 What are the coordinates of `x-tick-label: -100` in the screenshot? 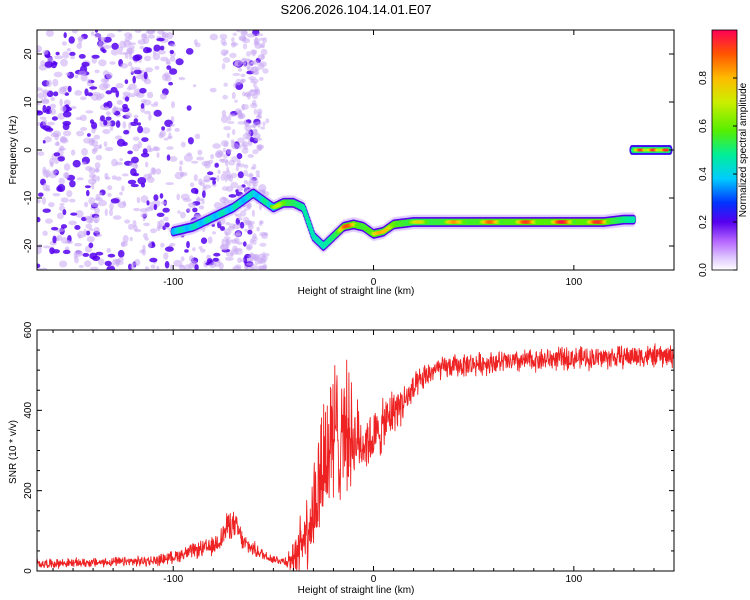 It's located at (173, 579).